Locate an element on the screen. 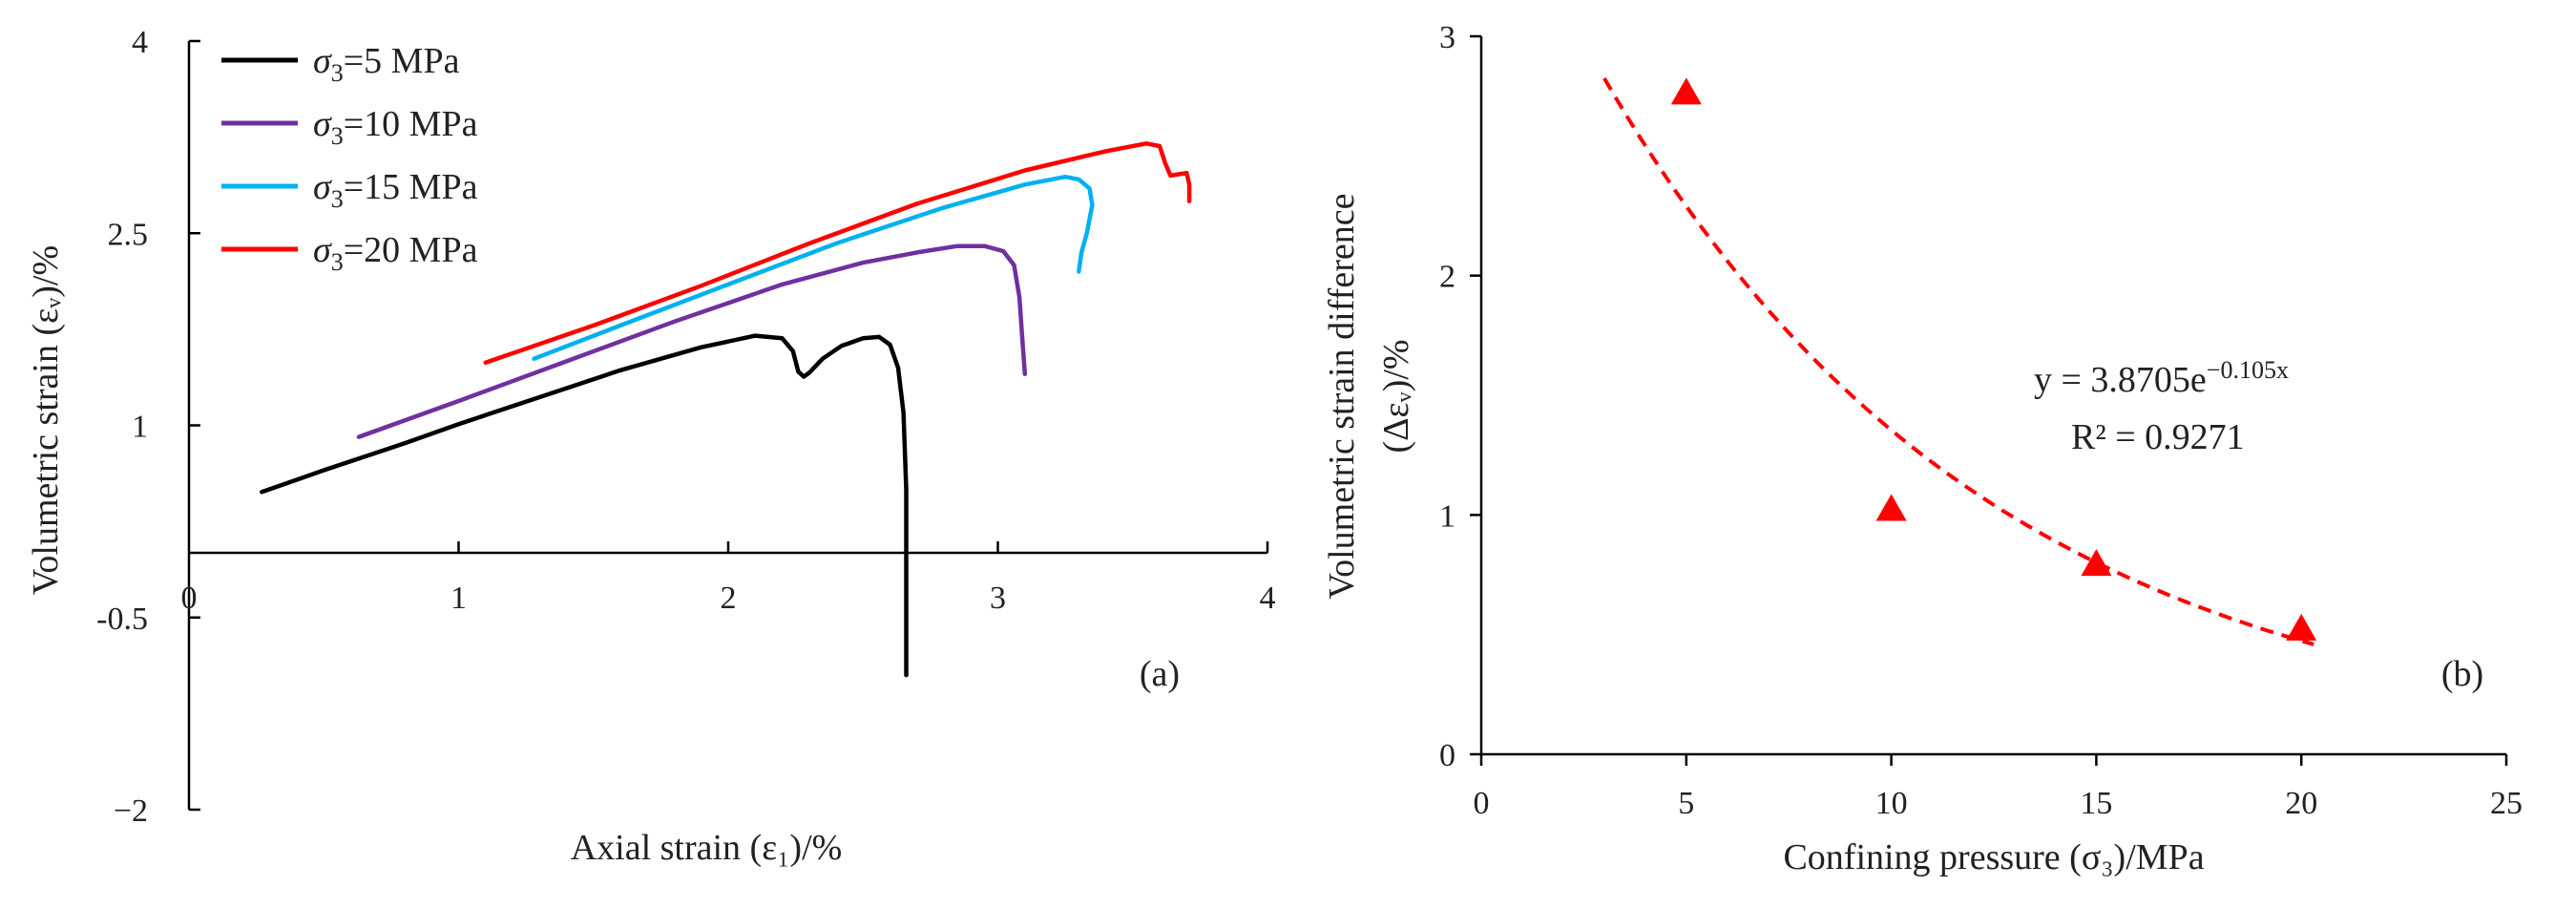  chart-b-y-tick-label: 2 is located at coordinates (1447, 277).